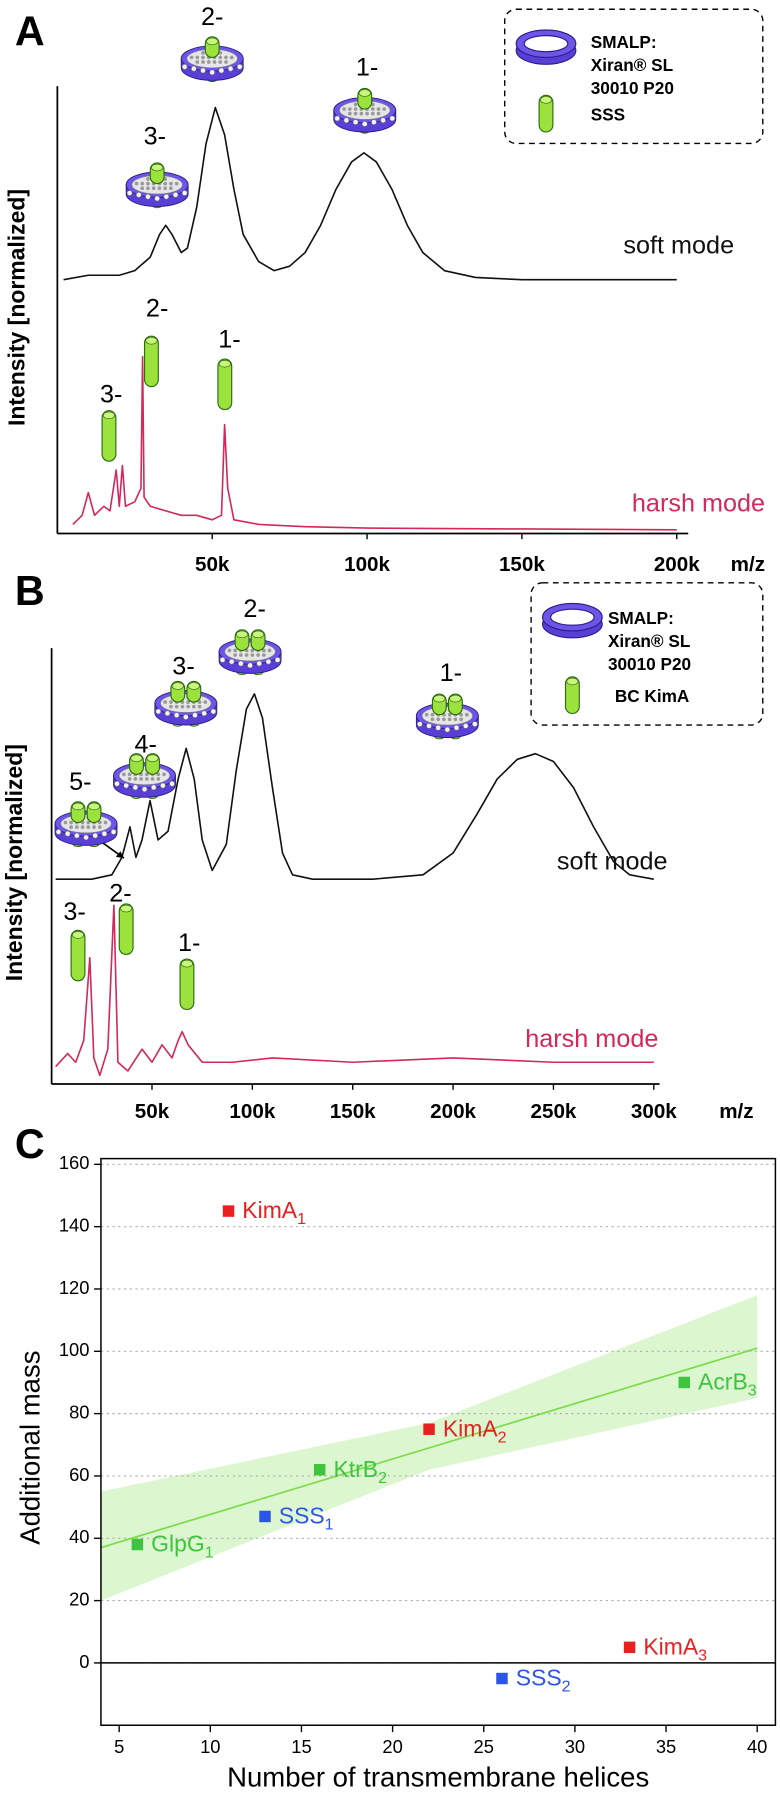 The width and height of the screenshot is (780, 1793). Describe the element at coordinates (74, 1225) in the screenshot. I see `y-tick-label: 140` at that location.